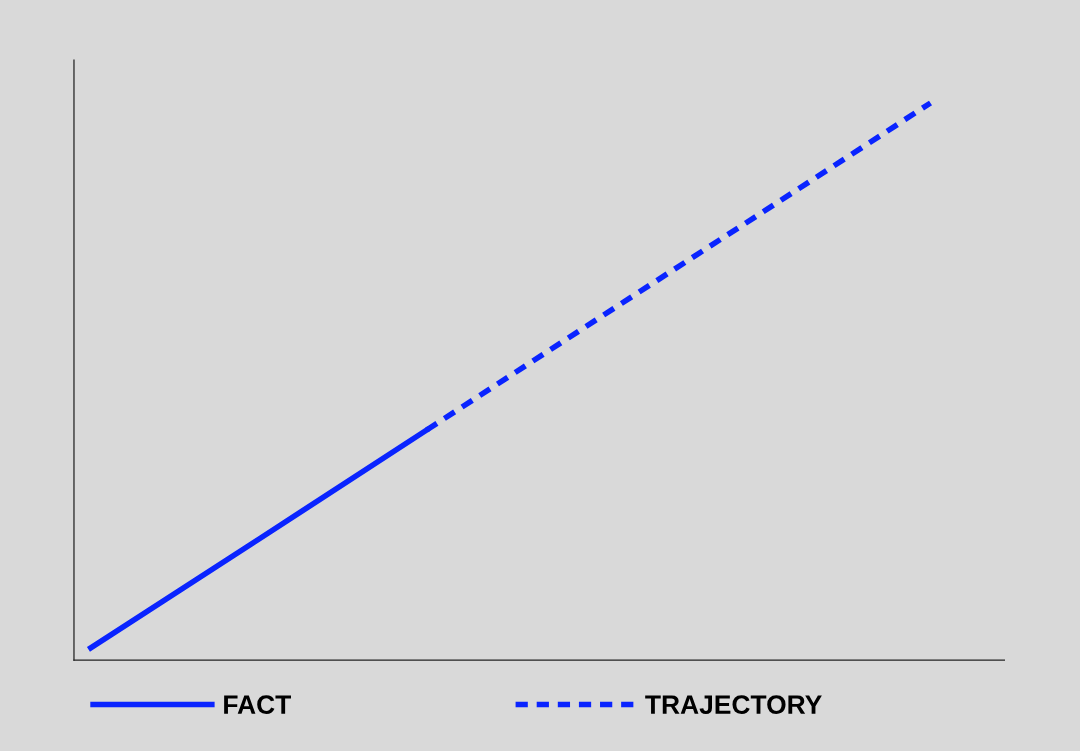  What do you see at coordinates (733, 705) in the screenshot?
I see `legend-label: TRAJECTORY` at bounding box center [733, 705].